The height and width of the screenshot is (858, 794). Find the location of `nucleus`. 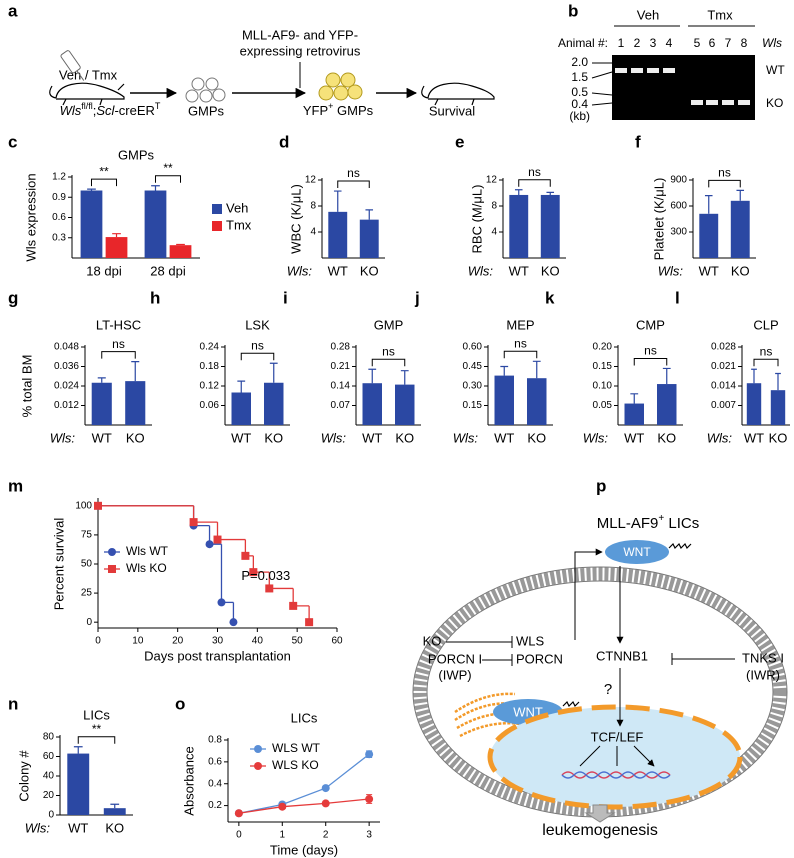

nucleus is located at coordinates (615, 757).